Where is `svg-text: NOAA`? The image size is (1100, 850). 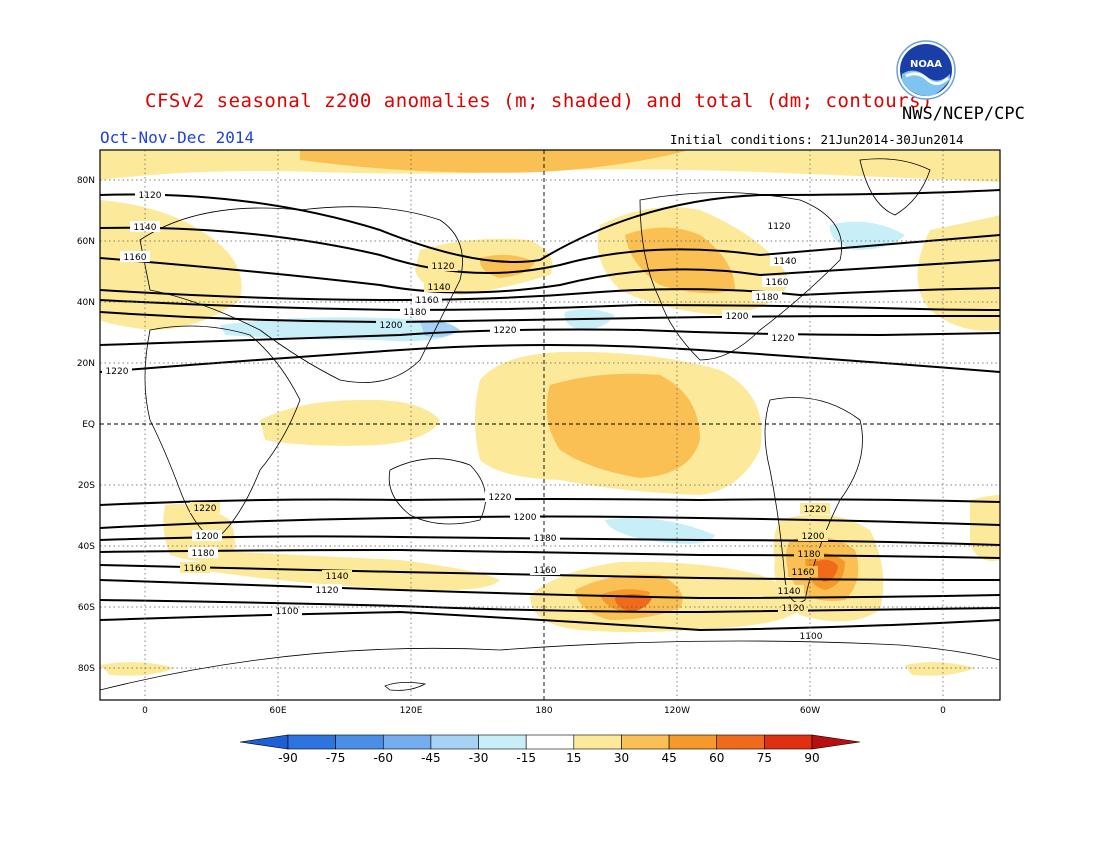
svg-text: NOAA is located at coordinates (926, 64).